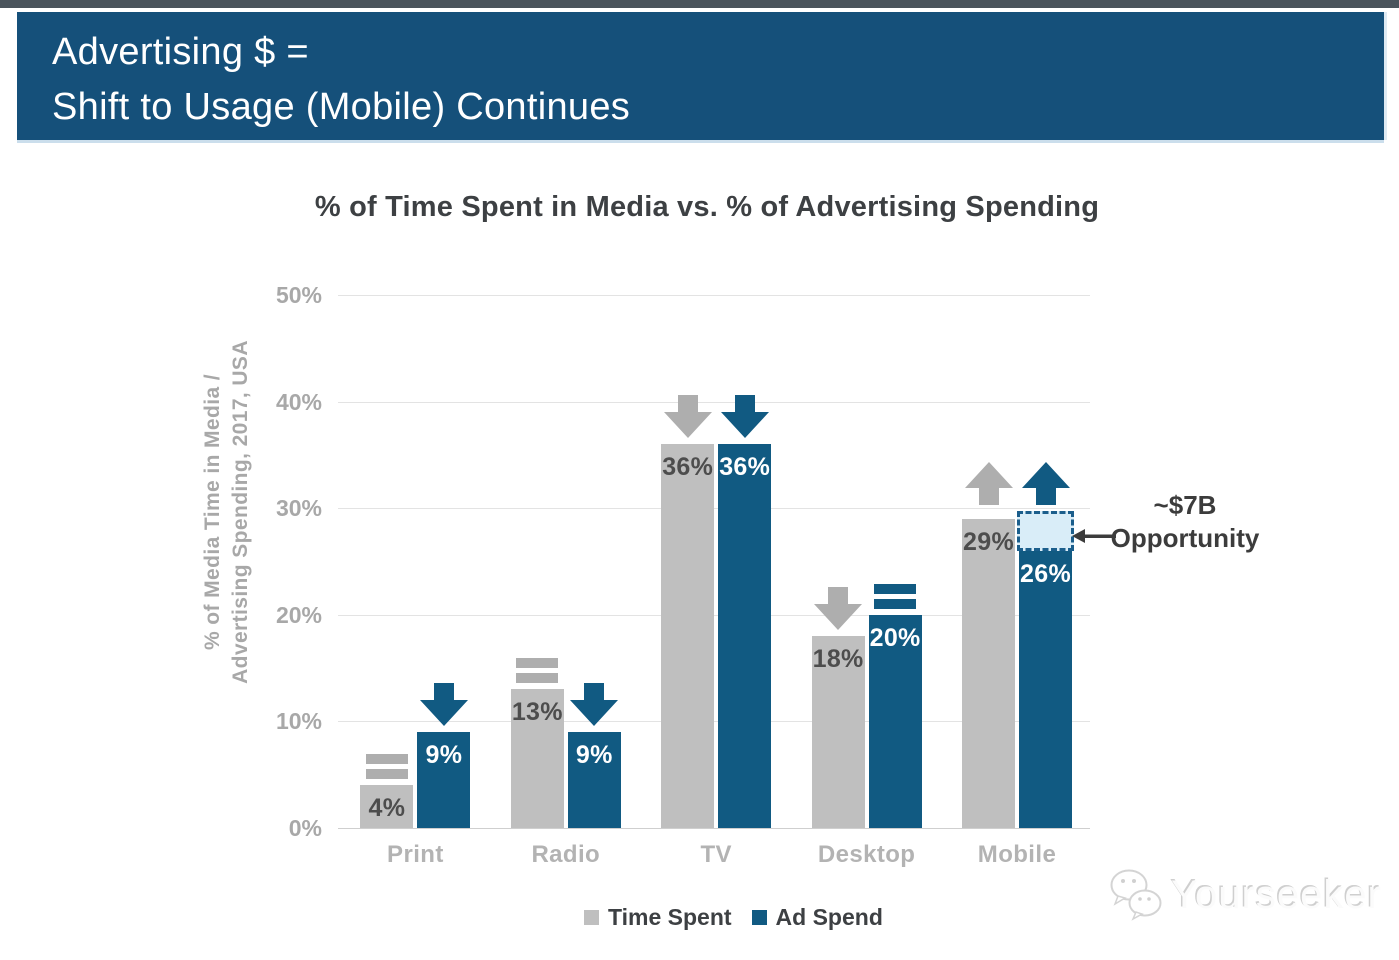  What do you see at coordinates (298, 508) in the screenshot?
I see `y-tick-label: 30%` at bounding box center [298, 508].